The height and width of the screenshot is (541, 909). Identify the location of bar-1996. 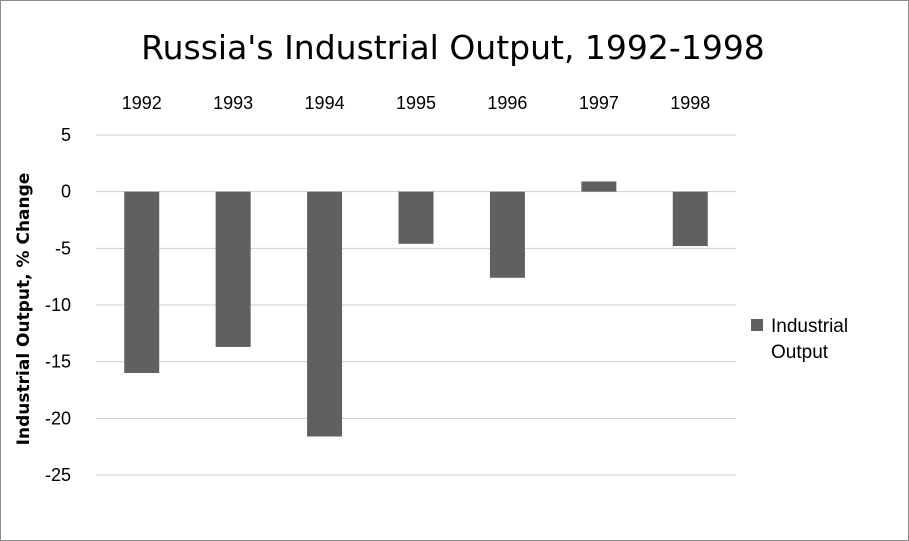
(507, 234).